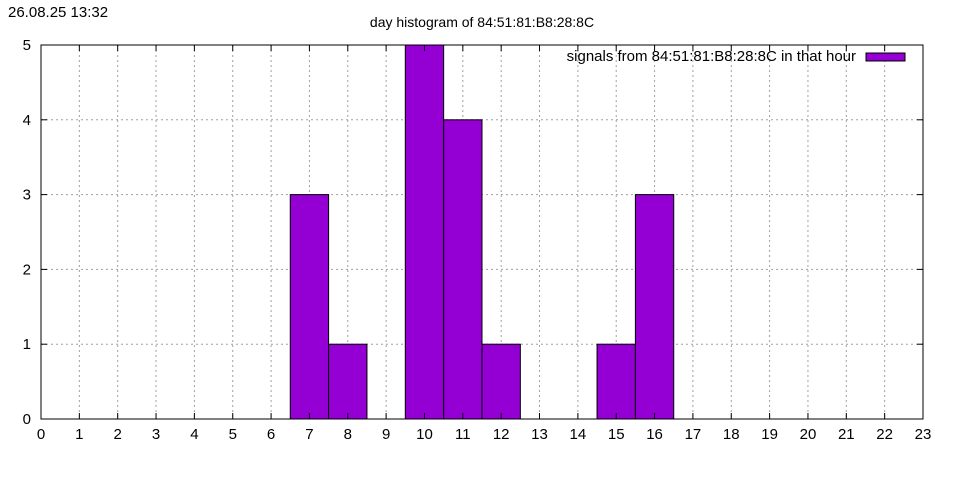 The image size is (960, 480). I want to click on x-tick-label: 13, so click(539, 434).